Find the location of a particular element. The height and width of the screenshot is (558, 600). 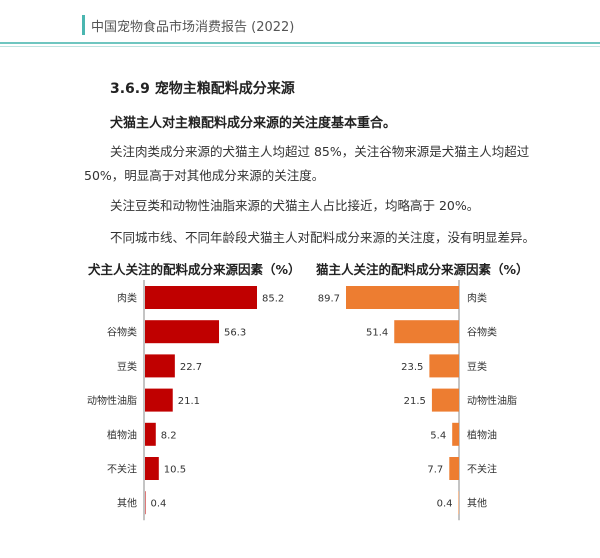

dog-chart-title: 犬主人关注的配料成分来源因素（%） is located at coordinates (194, 269).